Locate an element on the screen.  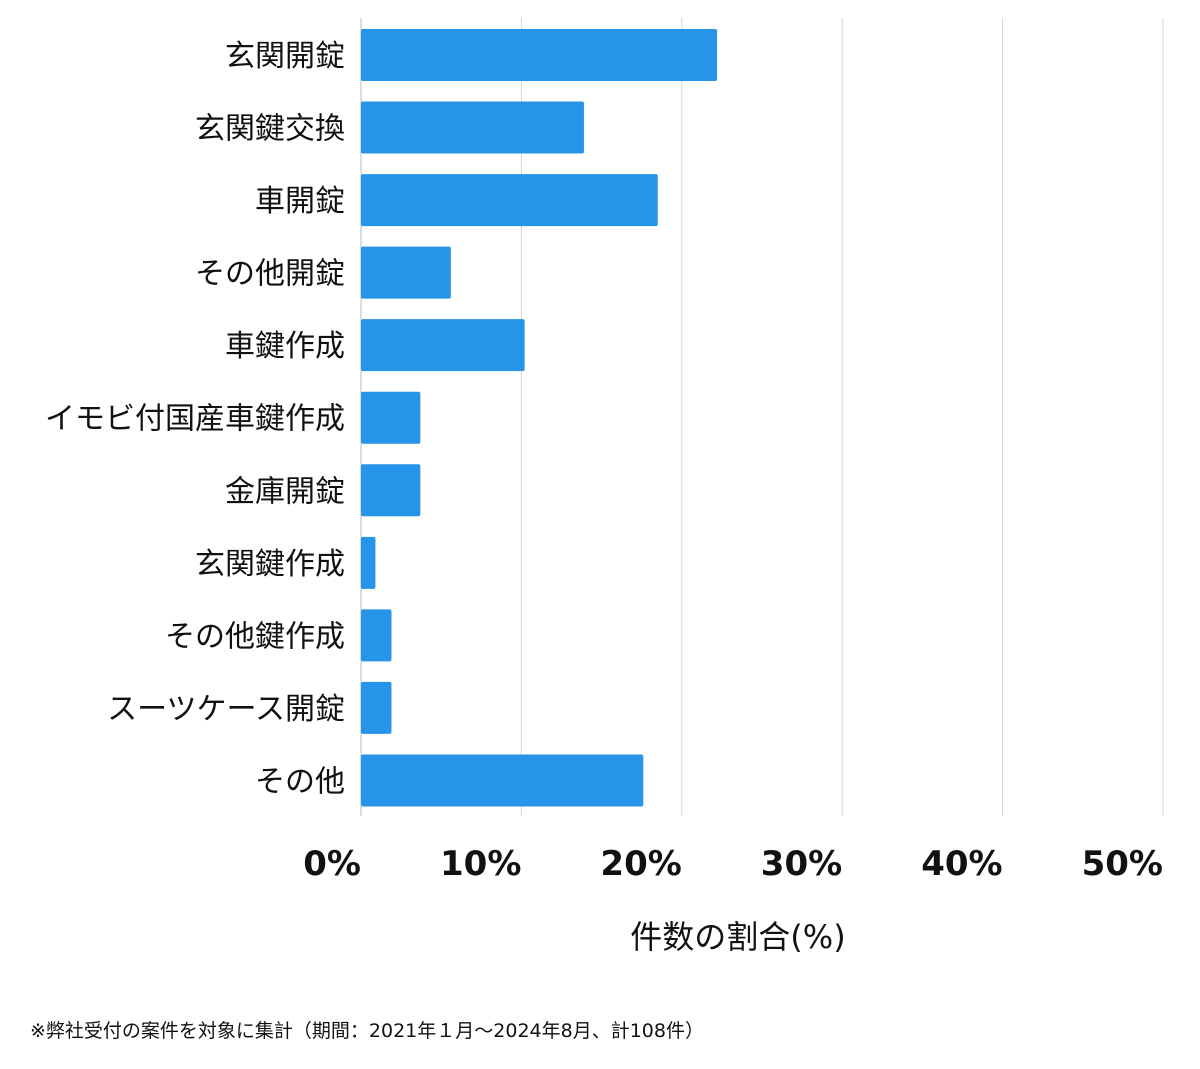
x-tick-label: 30% is located at coordinates (801, 864).